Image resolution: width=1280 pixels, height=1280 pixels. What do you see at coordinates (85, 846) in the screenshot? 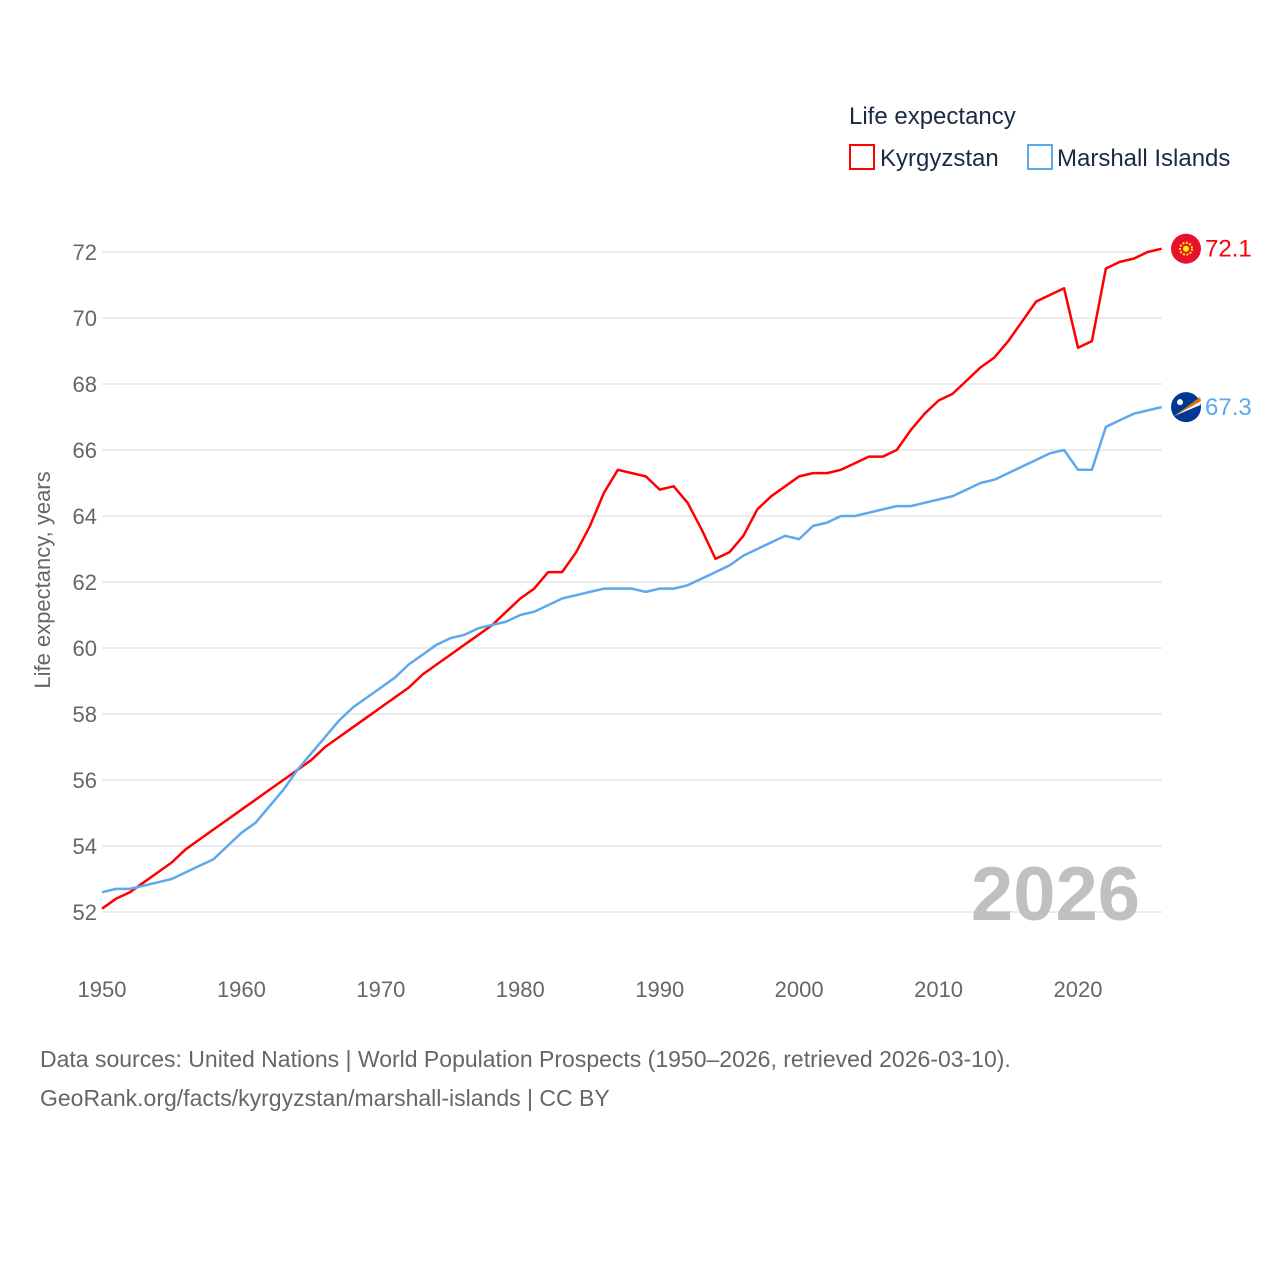
I see `y-tick-label: 54` at bounding box center [85, 846].